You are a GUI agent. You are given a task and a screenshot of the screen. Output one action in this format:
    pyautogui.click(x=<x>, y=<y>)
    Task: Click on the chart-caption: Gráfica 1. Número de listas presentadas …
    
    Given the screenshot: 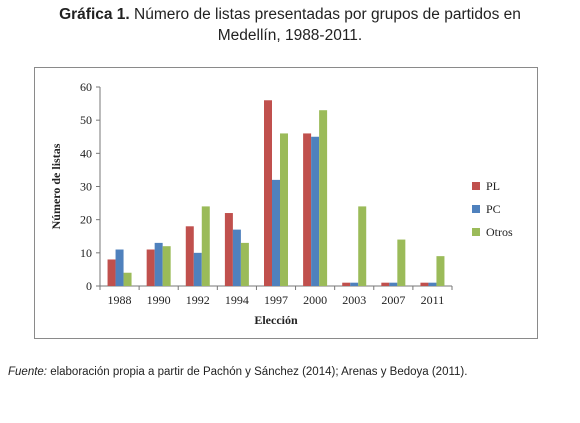 What is the action you would take?
    pyautogui.click(x=290, y=25)
    